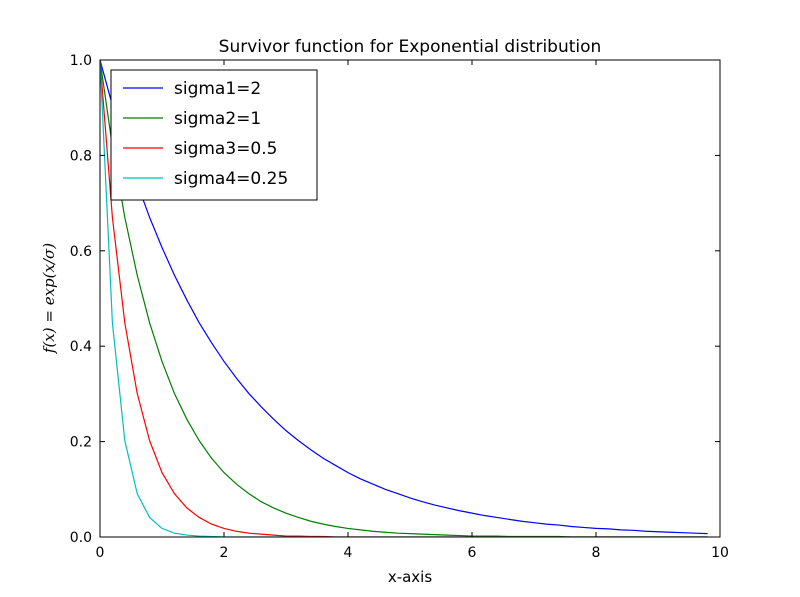  I want to click on x-tick-label: 10, so click(720, 553).